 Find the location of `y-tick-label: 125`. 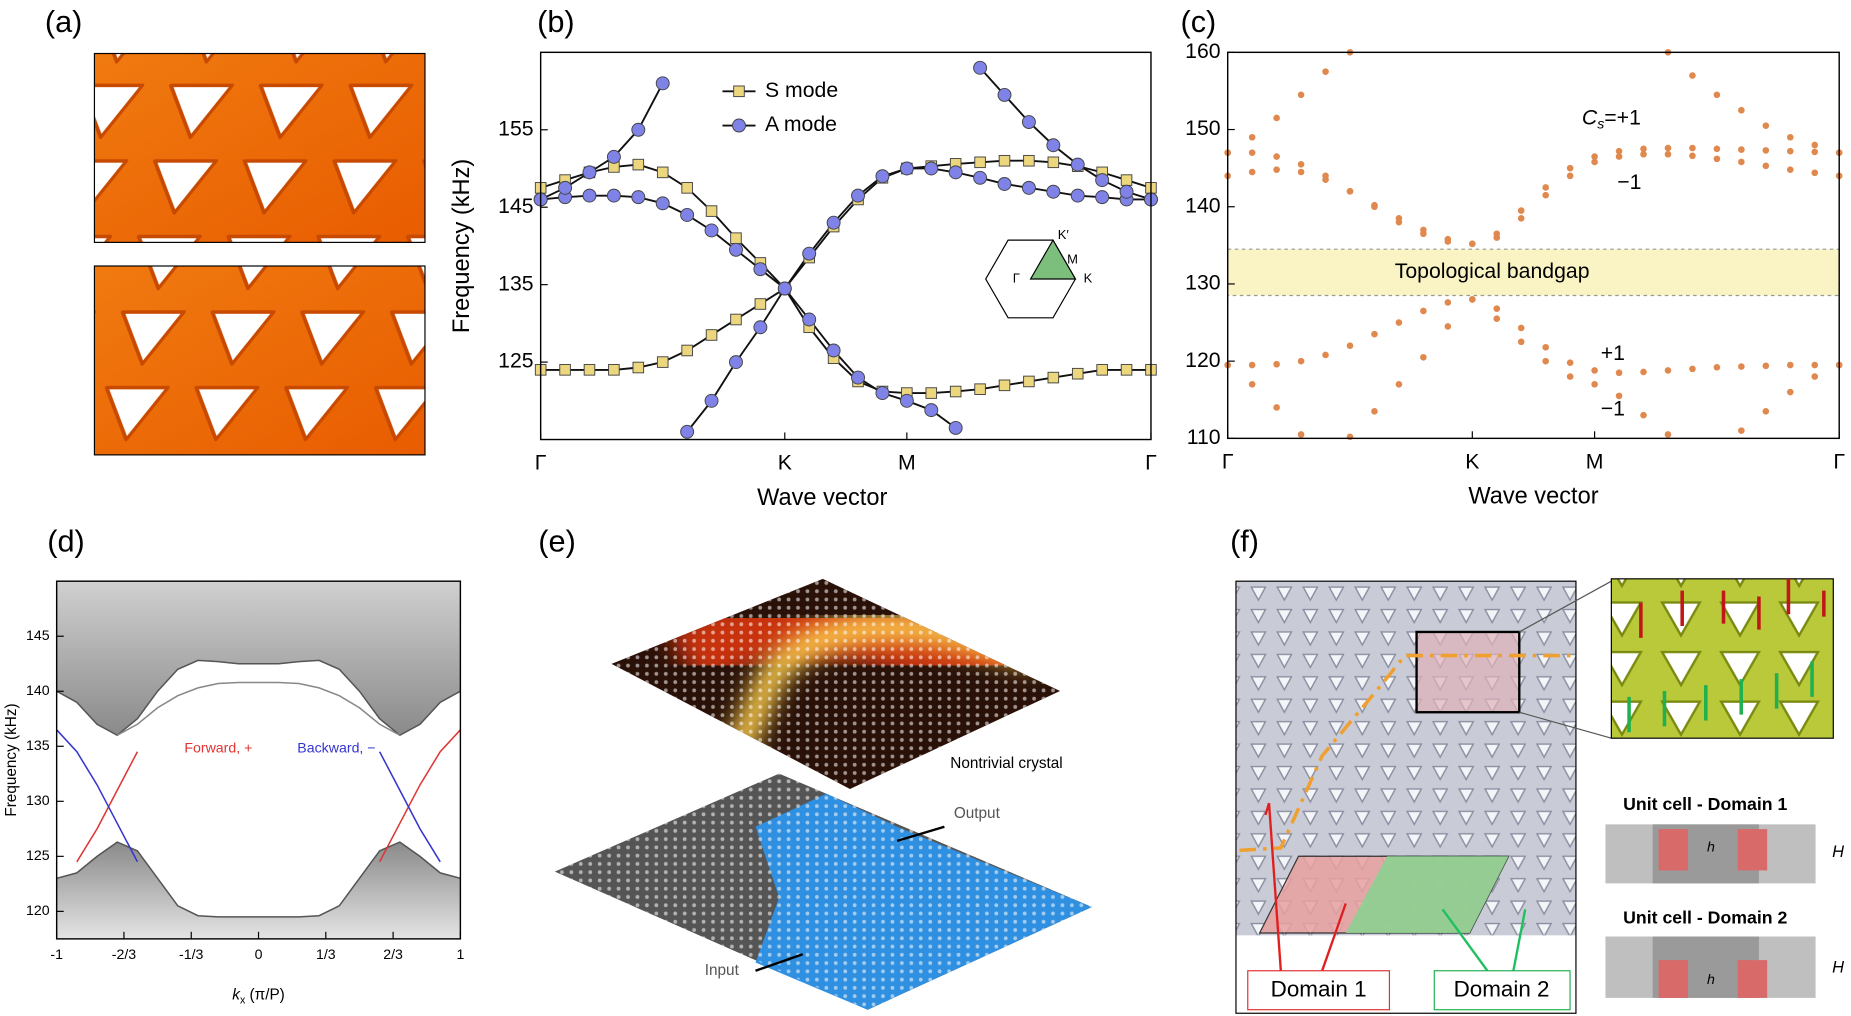

y-tick-label: 125 is located at coordinates (515, 361).